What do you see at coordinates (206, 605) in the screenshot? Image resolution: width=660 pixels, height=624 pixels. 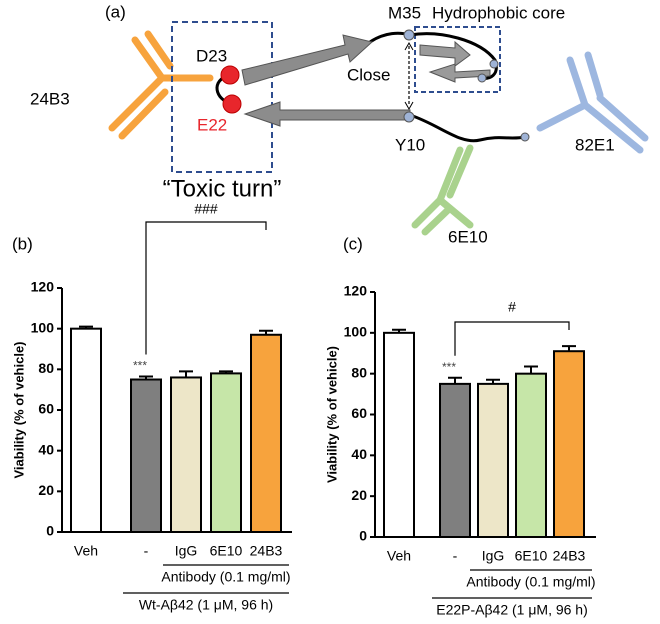 I see `condition-label: Wt-Aβ42 (1 μM, 96 h)` at bounding box center [206, 605].